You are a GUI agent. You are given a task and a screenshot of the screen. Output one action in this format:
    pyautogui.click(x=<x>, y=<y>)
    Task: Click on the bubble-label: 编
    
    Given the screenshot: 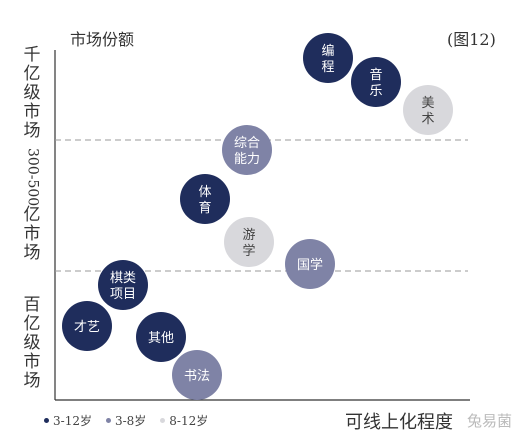 What is the action you would take?
    pyautogui.click(x=327, y=51)
    